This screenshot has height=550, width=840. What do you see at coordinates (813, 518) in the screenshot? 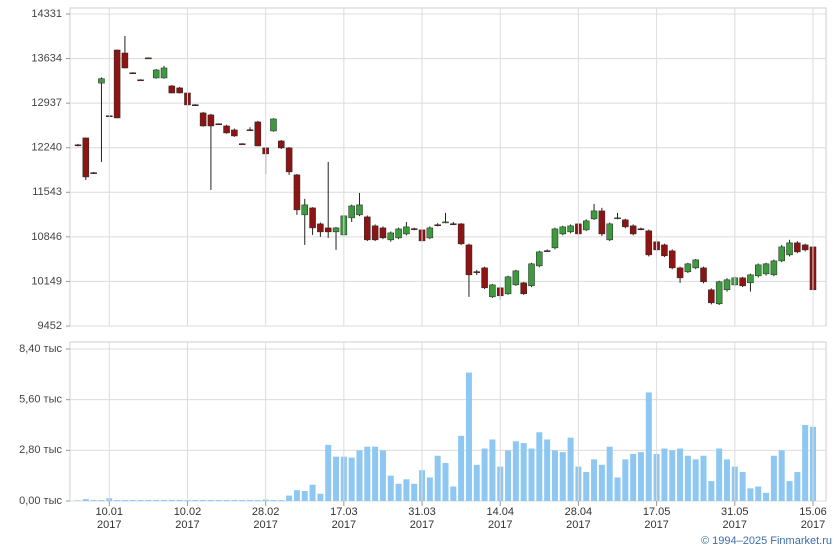
I see `x-tick-label: 15.06 2017` at bounding box center [813, 518].